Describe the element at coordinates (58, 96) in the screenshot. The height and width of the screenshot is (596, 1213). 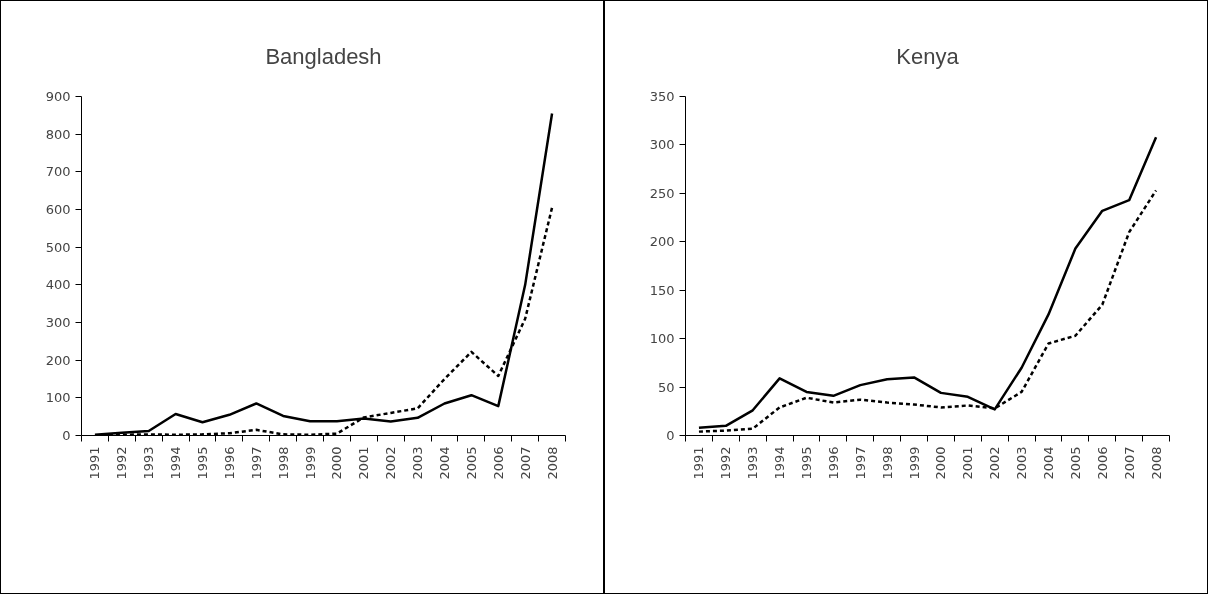
I see `y-tick-label: 900` at that location.